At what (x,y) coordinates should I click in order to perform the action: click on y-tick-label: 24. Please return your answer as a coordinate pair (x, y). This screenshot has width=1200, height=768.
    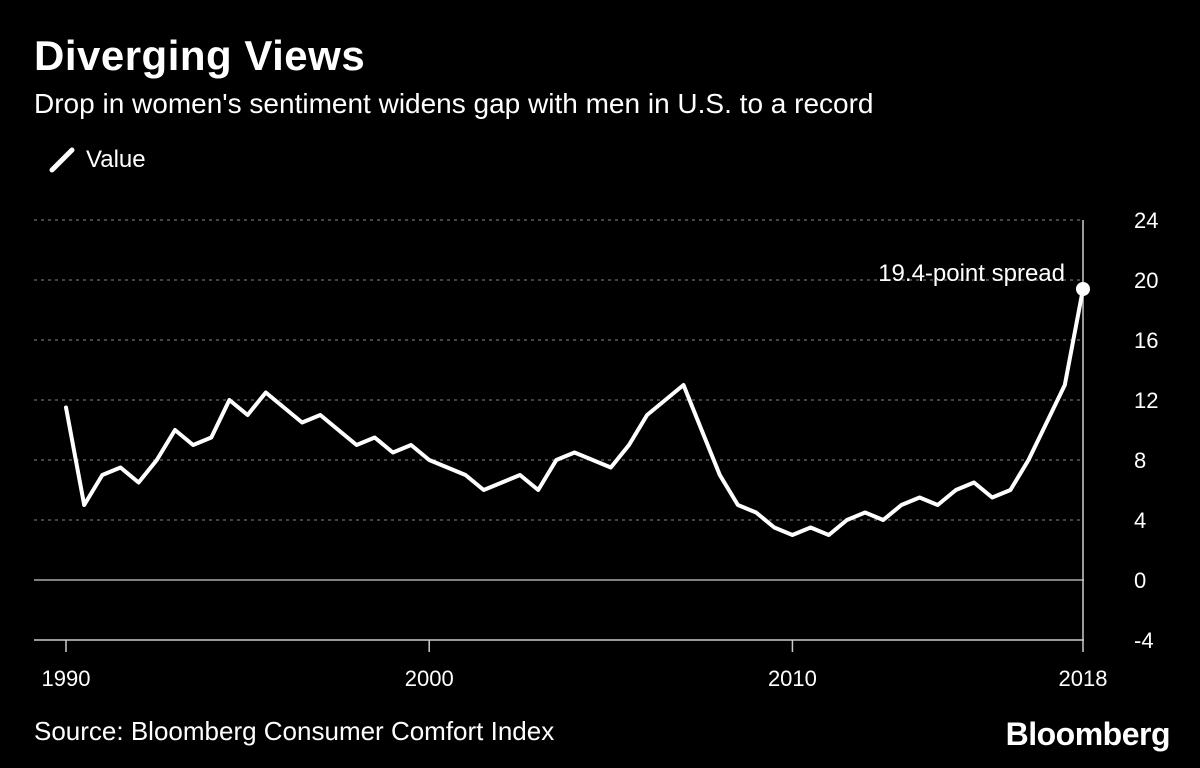
    Looking at the image, I should click on (1146, 220).